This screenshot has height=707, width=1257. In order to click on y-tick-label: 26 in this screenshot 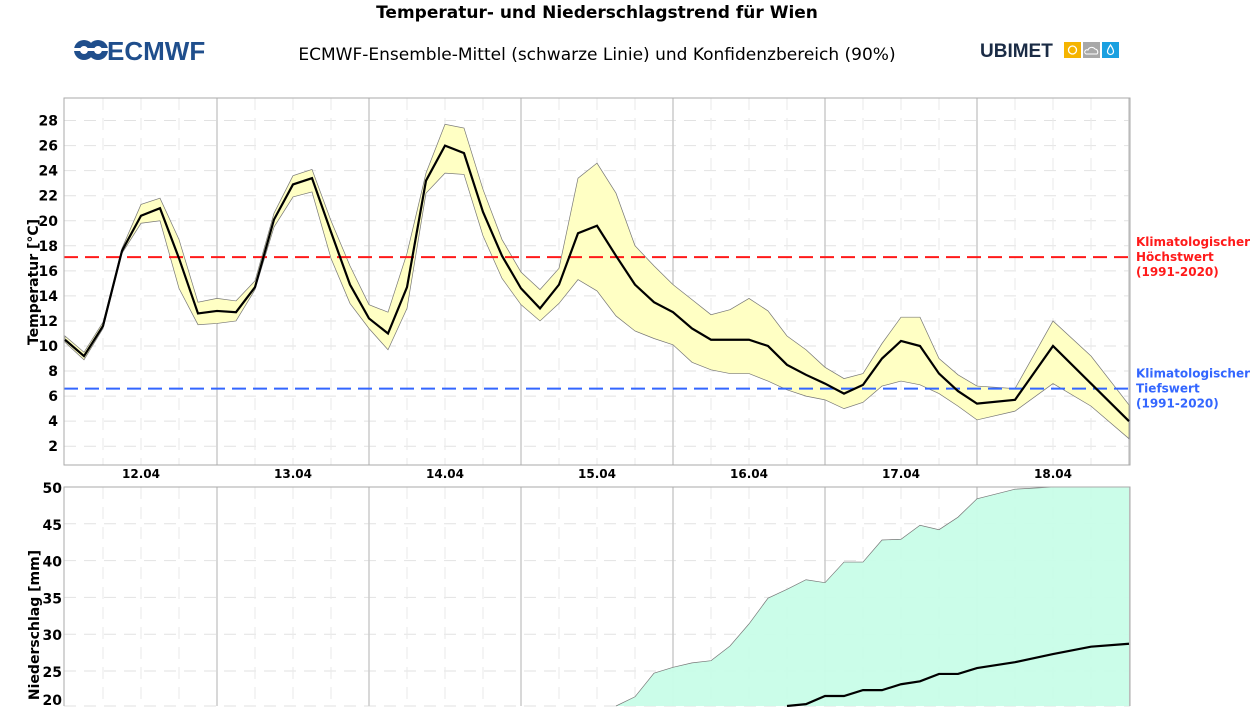, I will do `click(48, 147)`.